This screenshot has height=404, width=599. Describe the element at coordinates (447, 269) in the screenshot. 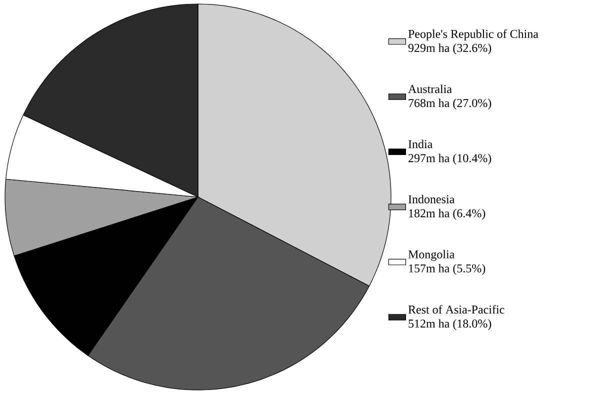

I see `data-label: 157m ha (5.5%)` at that location.